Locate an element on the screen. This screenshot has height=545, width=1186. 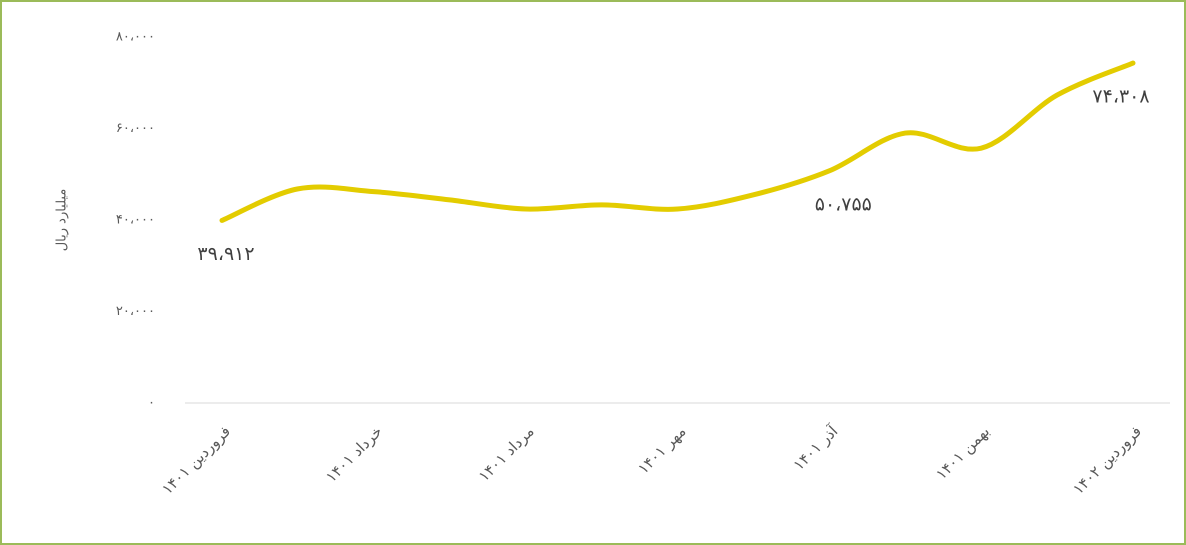
data-label: ۵۰،۷۵۵ is located at coordinates (843, 204).